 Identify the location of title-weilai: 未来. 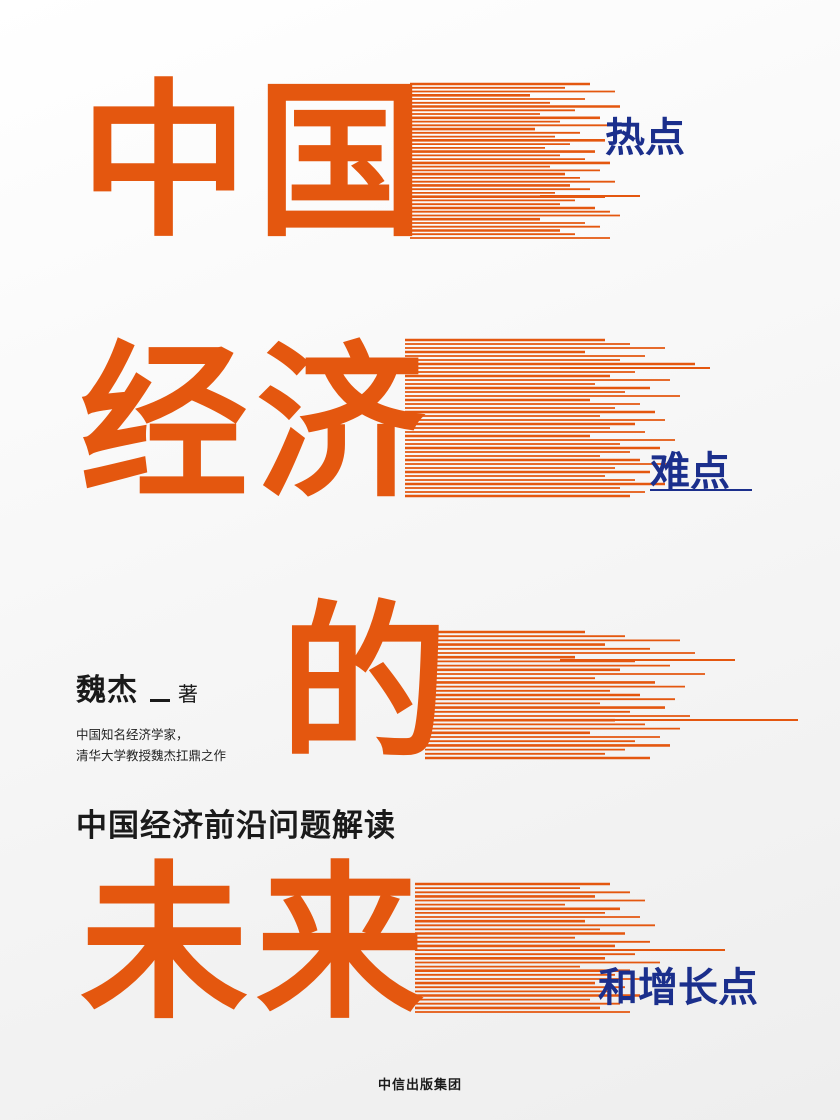
(256, 944).